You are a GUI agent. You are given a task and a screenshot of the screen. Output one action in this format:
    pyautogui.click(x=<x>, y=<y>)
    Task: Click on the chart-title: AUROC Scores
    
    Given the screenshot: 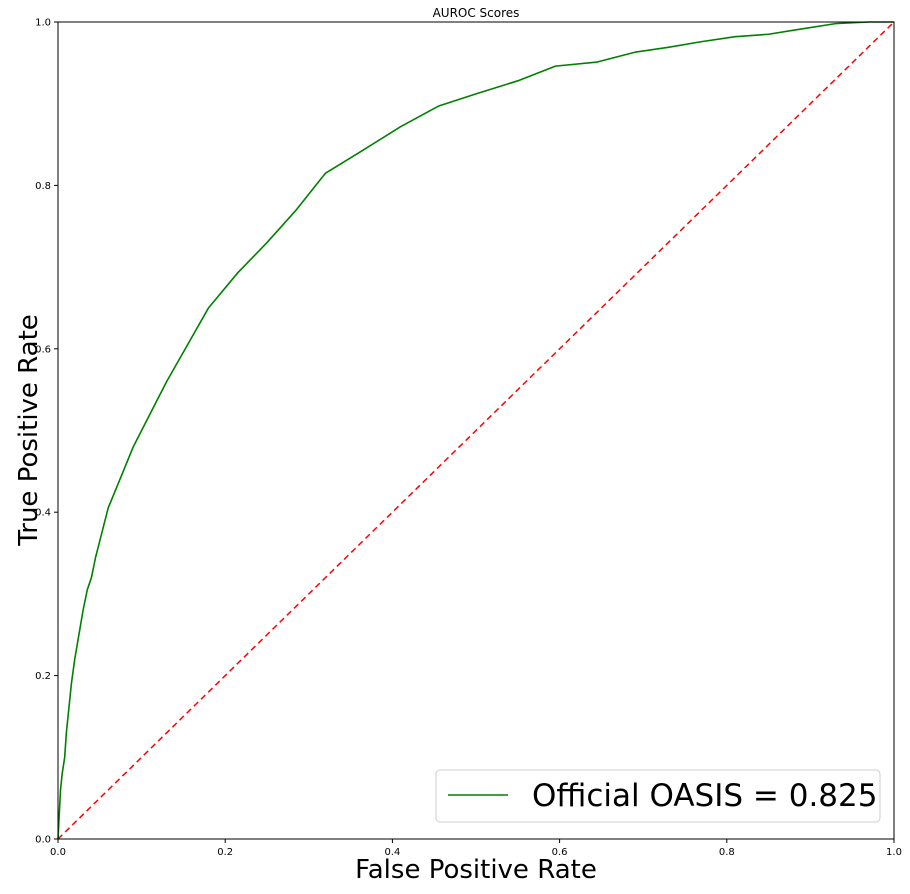 What is the action you would take?
    pyautogui.click(x=476, y=13)
    